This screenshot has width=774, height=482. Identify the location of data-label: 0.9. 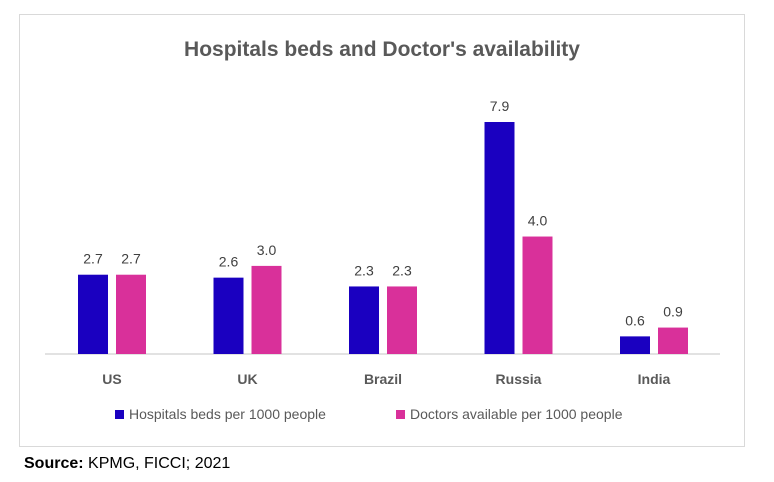
(673, 312).